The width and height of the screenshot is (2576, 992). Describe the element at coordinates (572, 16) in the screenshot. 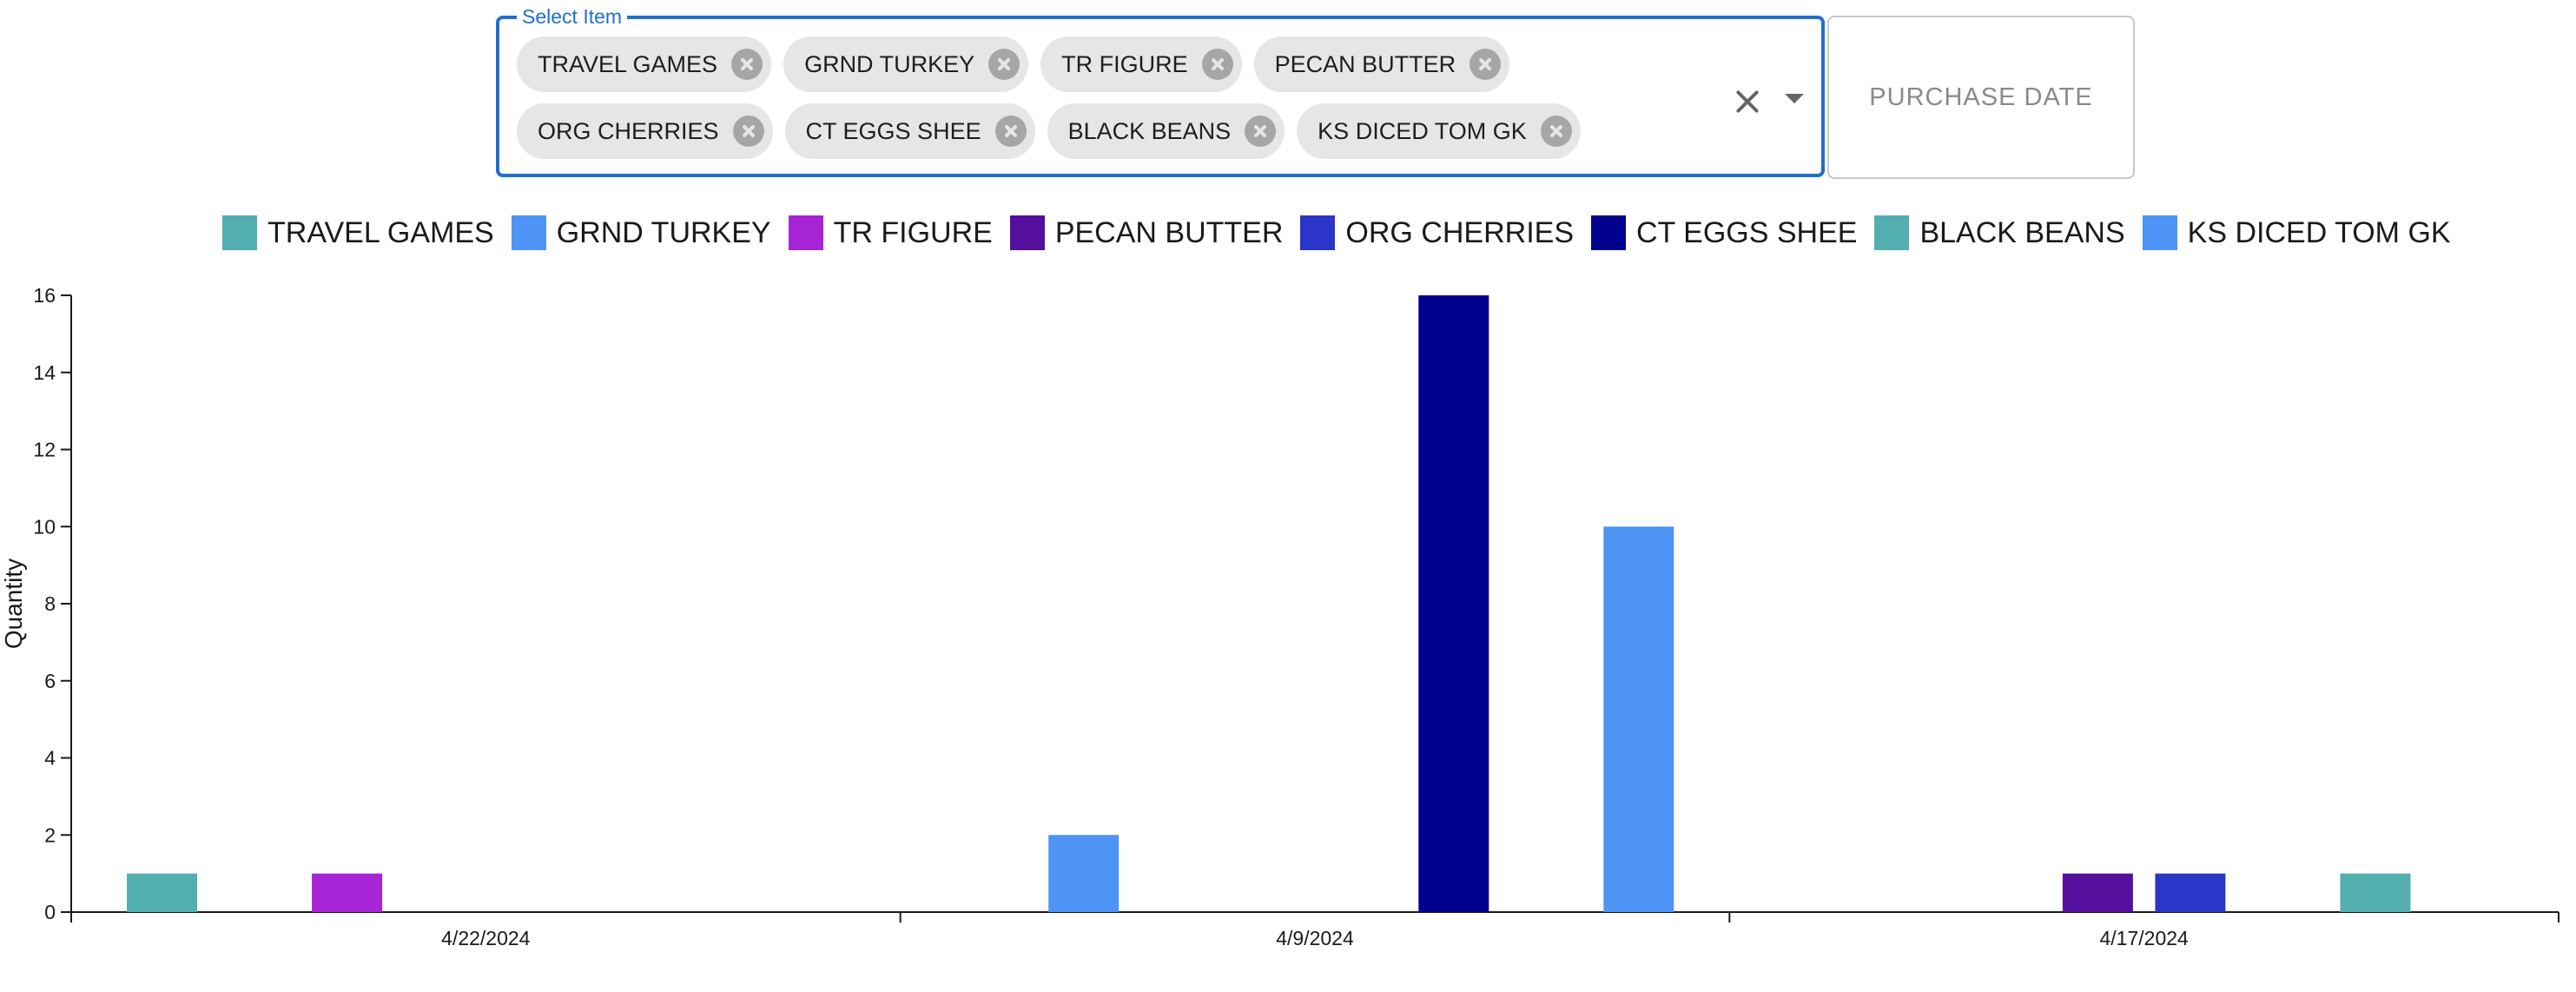

I see `select-item-label: Select Item` at that location.